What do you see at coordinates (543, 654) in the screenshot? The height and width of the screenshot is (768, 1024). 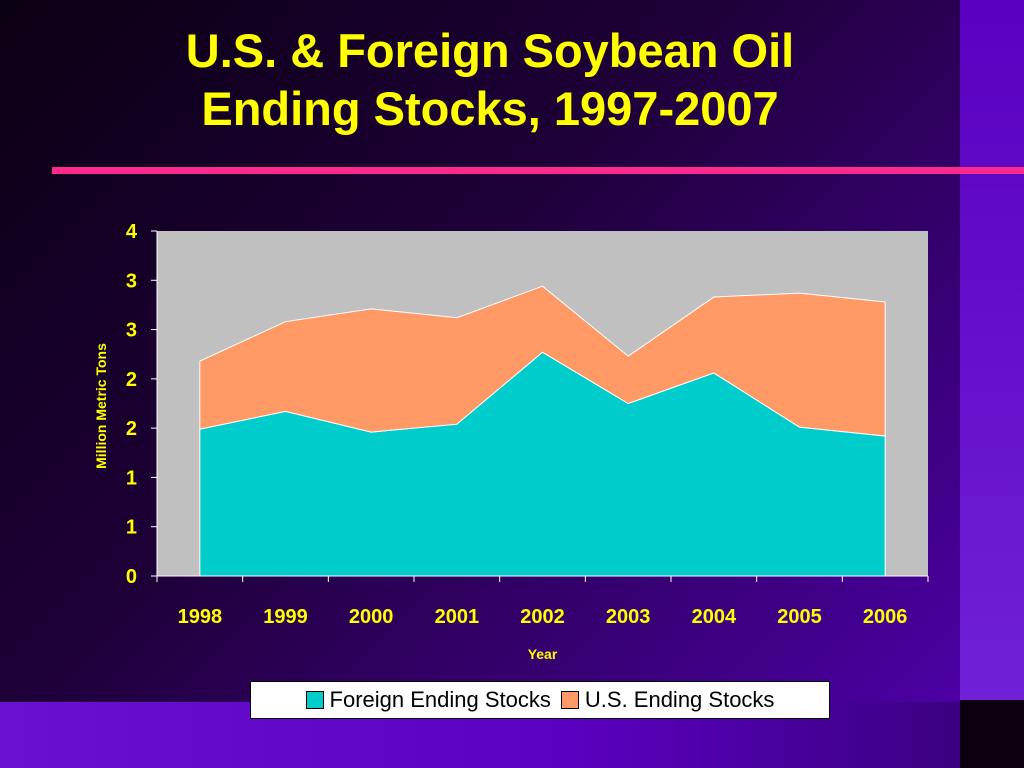 I see `x-axis-title: Year` at bounding box center [543, 654].